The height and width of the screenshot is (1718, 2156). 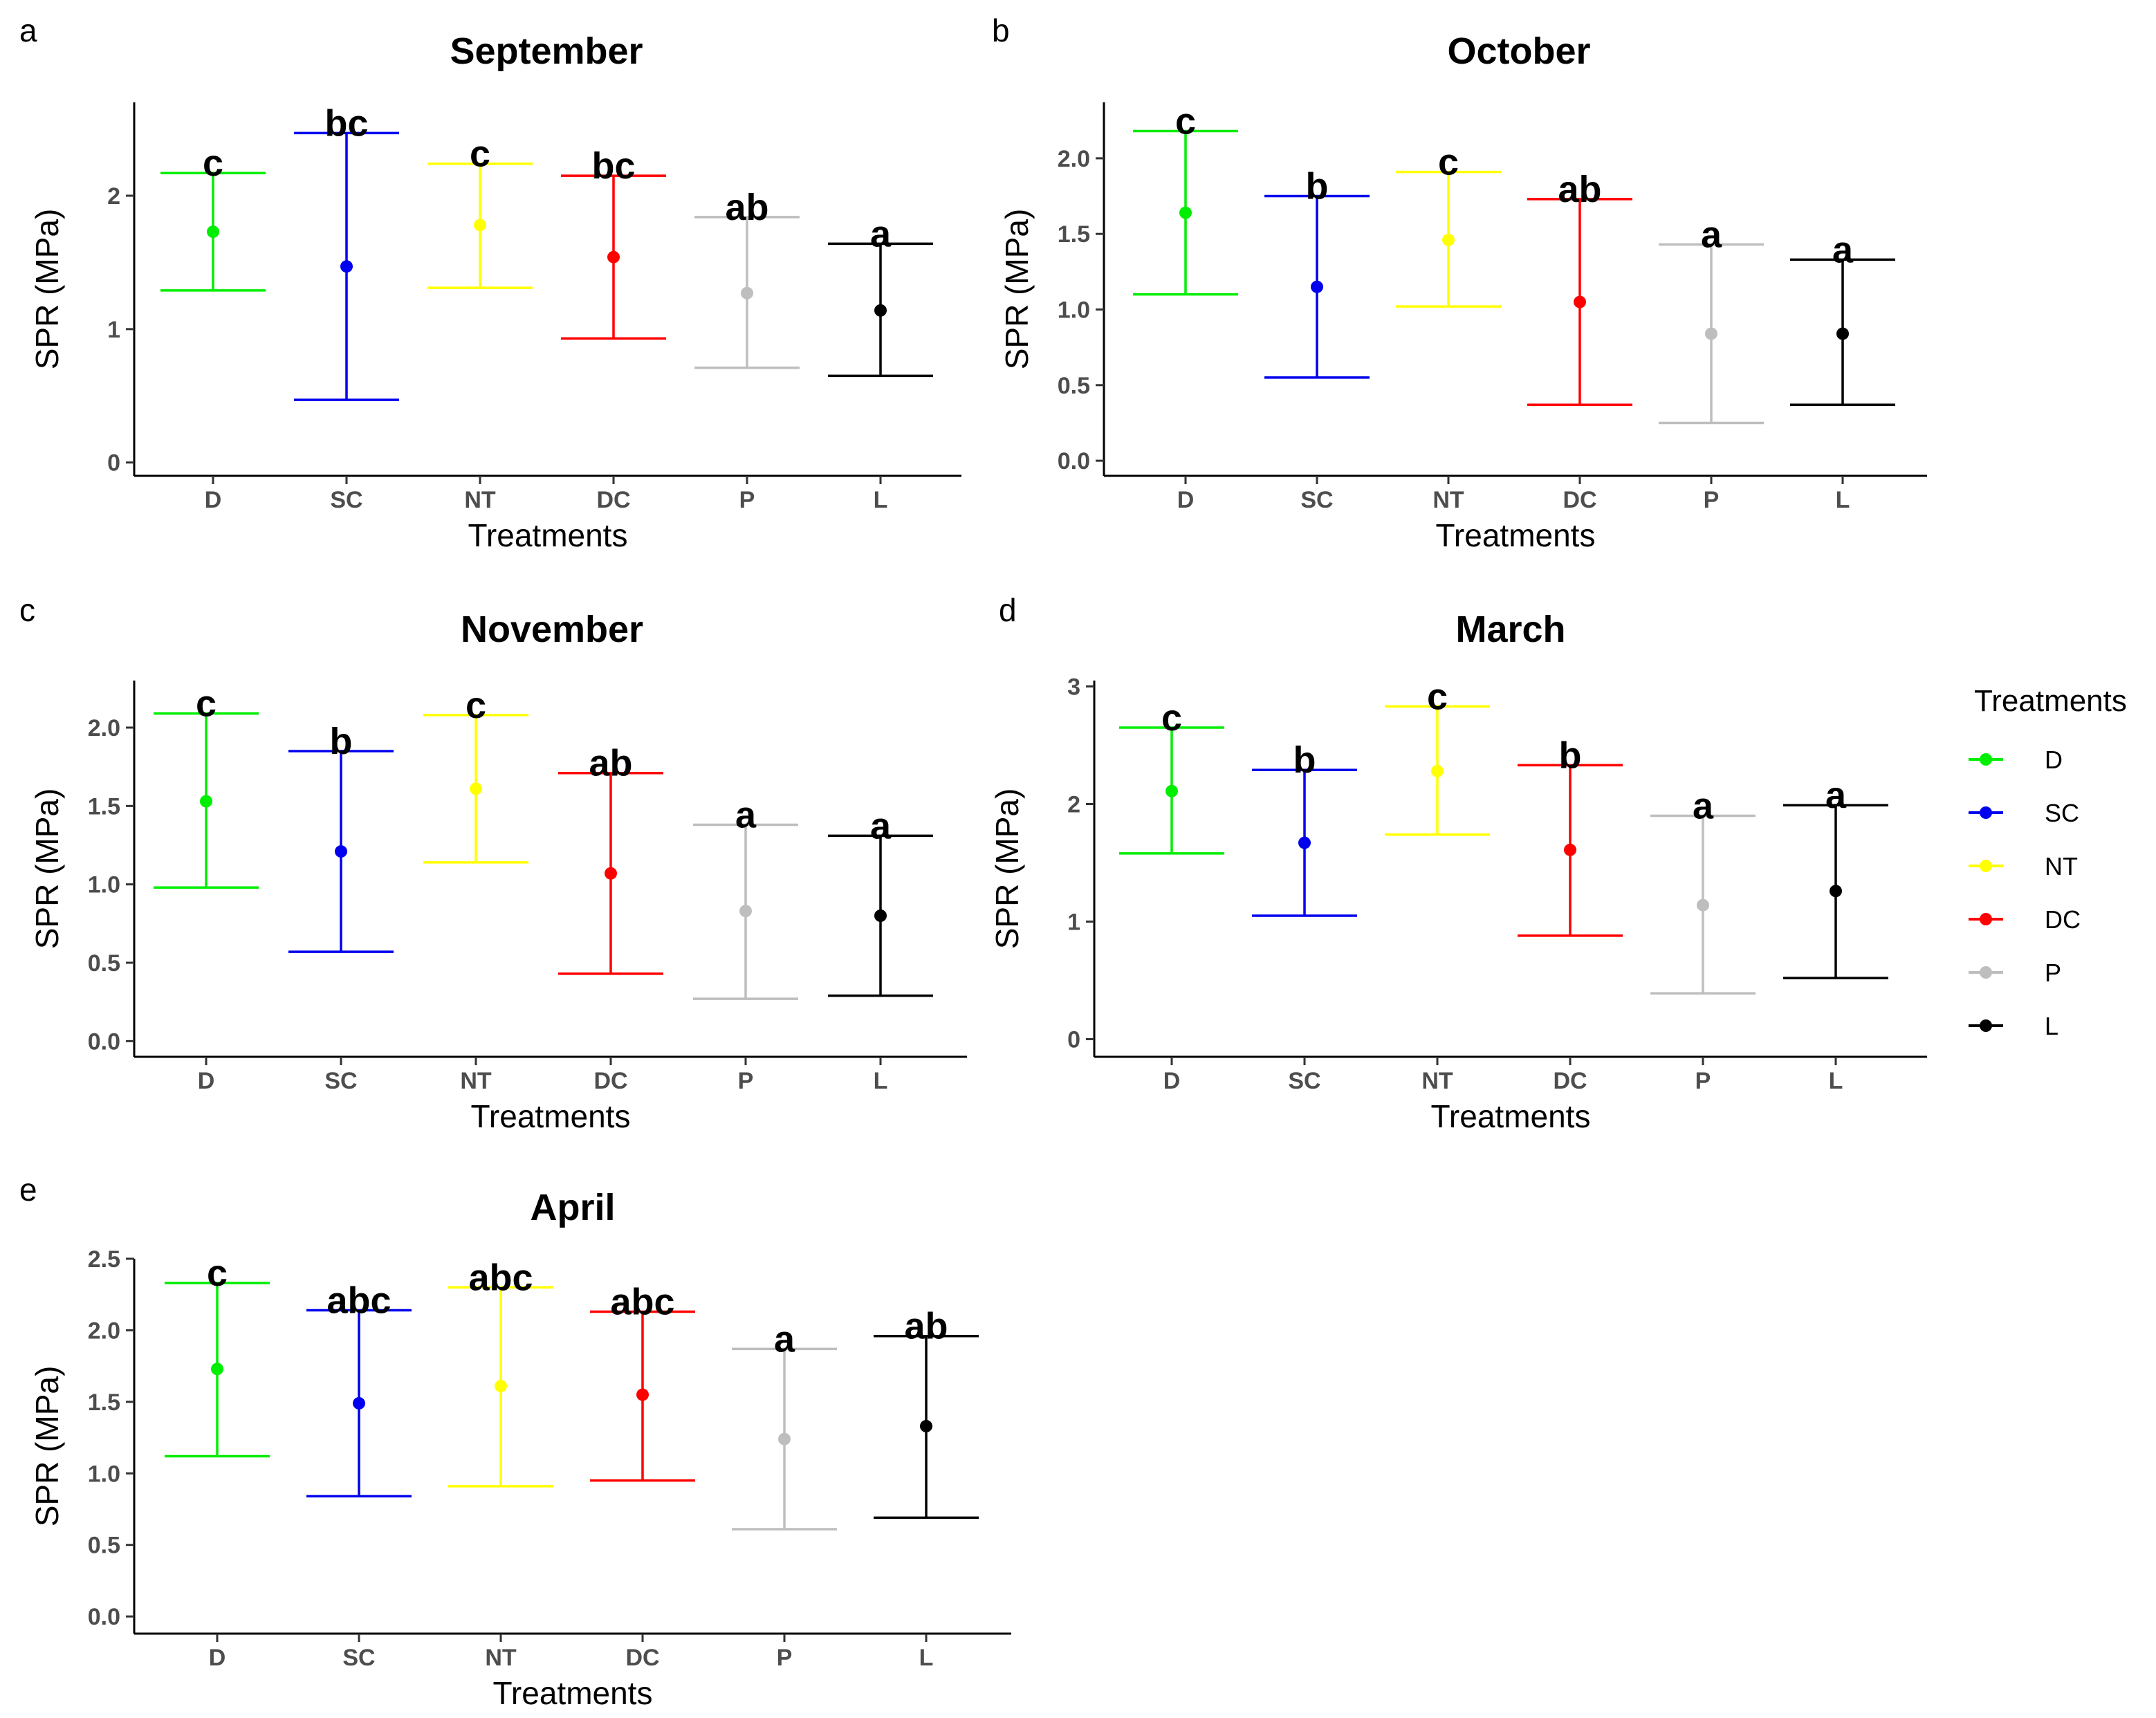 What do you see at coordinates (2023, 866) in the screenshot?
I see `legend-item: NT` at bounding box center [2023, 866].